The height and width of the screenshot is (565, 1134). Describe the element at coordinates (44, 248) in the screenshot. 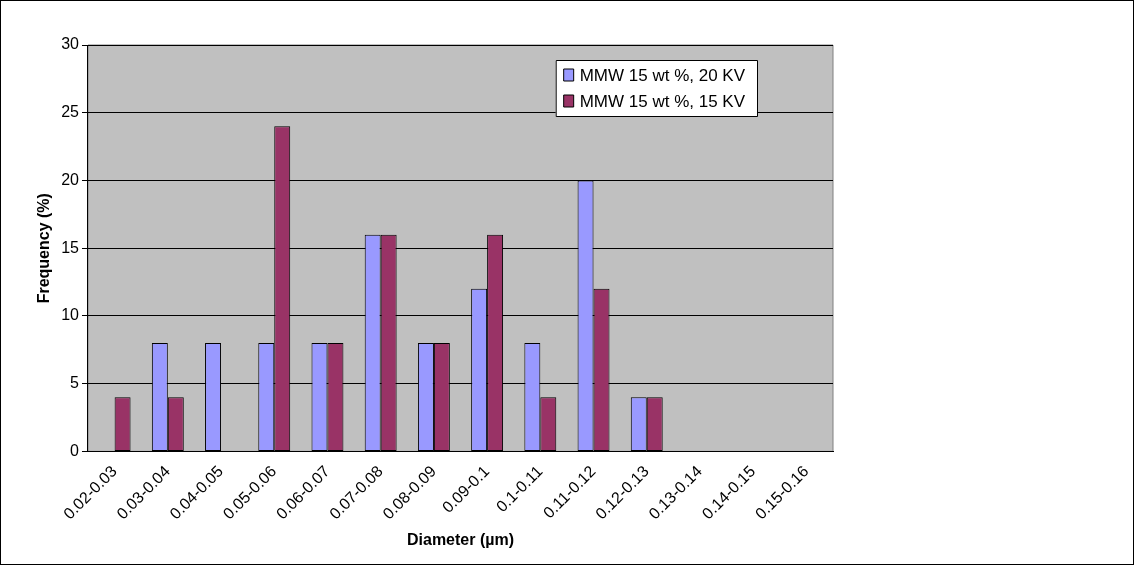

I see `y-axis-title: Frequency (%)` at that location.